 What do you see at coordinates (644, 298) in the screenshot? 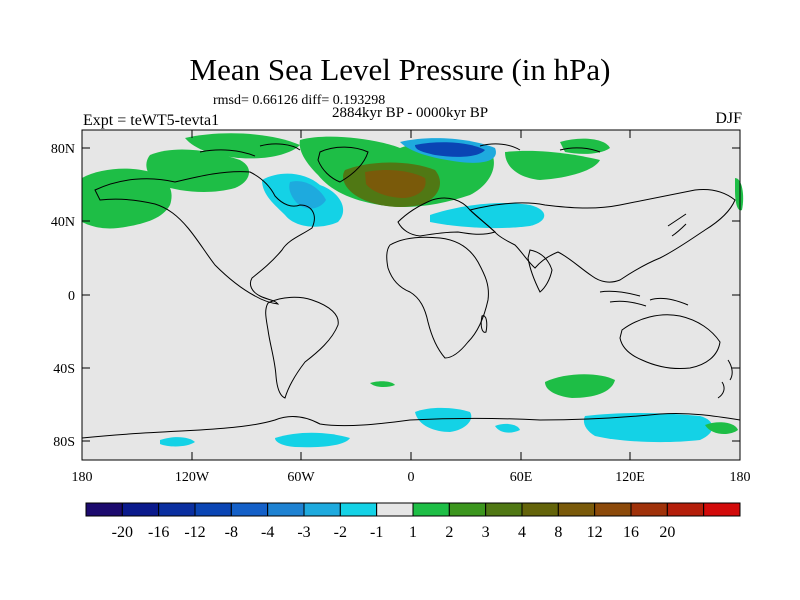
I see `coastline-indonesia` at bounding box center [644, 298].